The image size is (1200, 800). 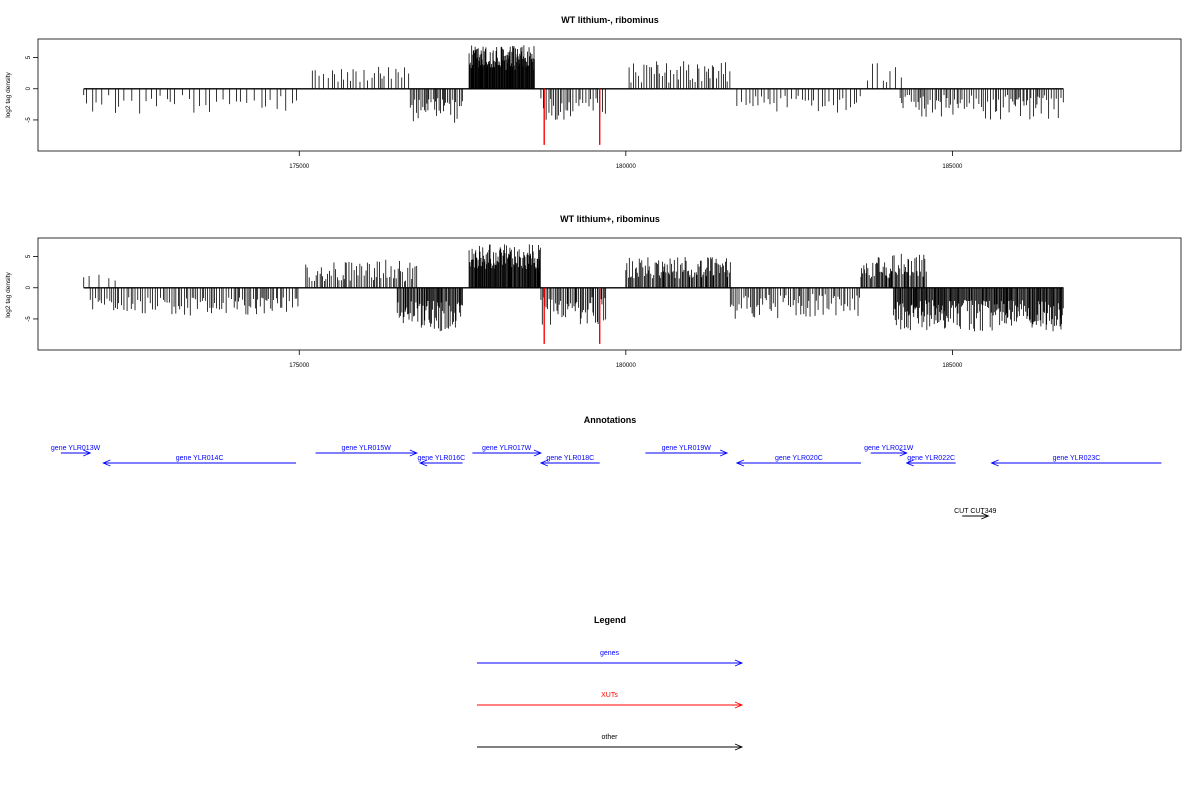 I want to click on legend-title: Legend, so click(x=610, y=620).